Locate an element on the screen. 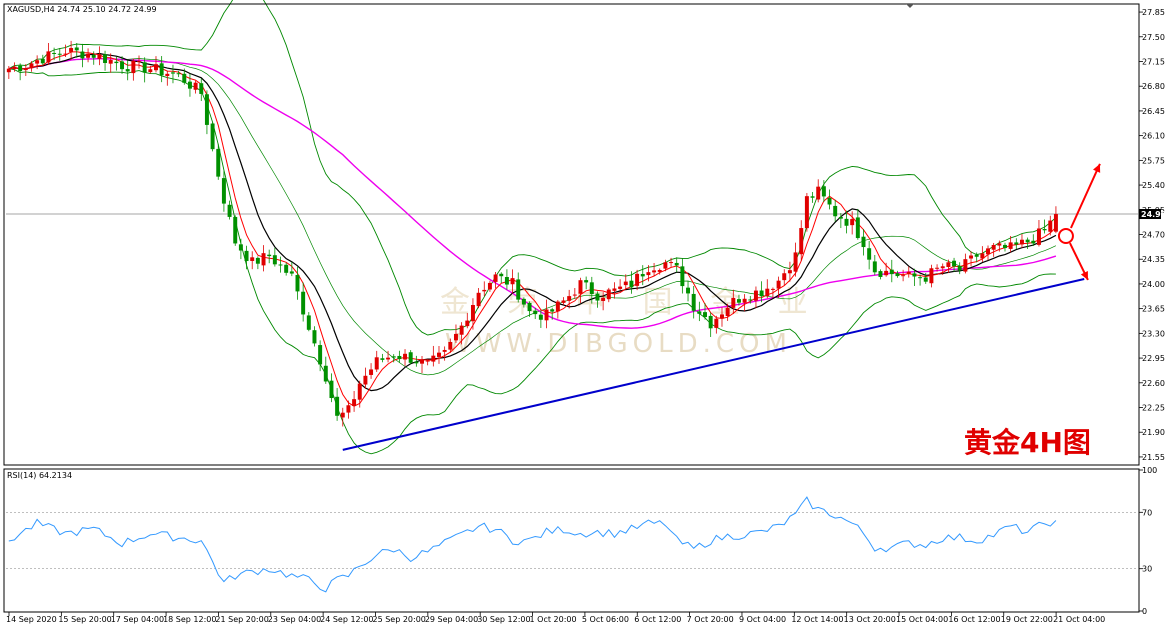 The width and height of the screenshot is (1170, 629). arrow-head is located at coordinates (1084, 275).